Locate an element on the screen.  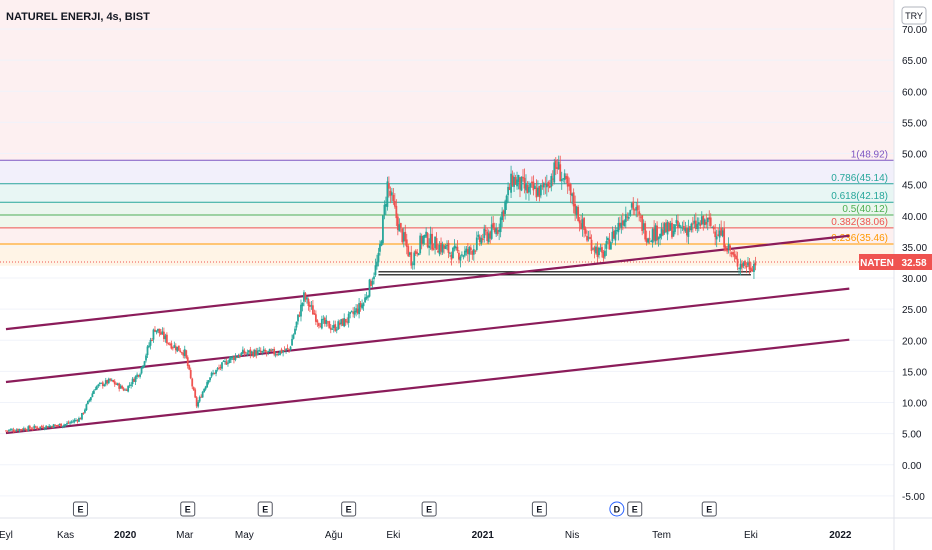
event-marker-label: E is located at coordinates (265, 510).